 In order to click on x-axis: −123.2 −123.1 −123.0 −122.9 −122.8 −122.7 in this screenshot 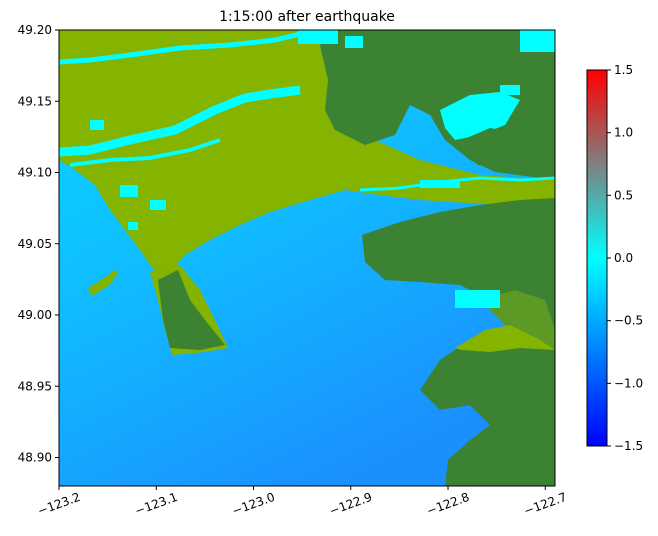, I will do `click(302, 502)`.